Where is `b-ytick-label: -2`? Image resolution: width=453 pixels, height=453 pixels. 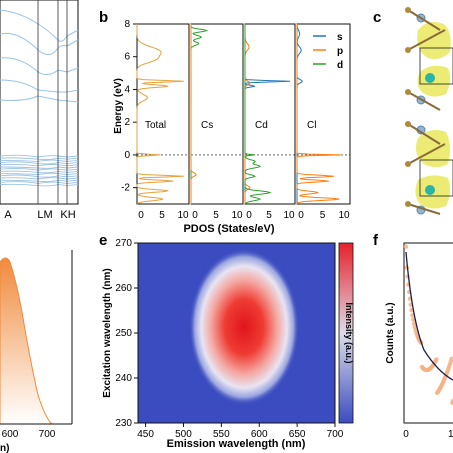 b-ytick-label: -2 is located at coordinates (125, 188).